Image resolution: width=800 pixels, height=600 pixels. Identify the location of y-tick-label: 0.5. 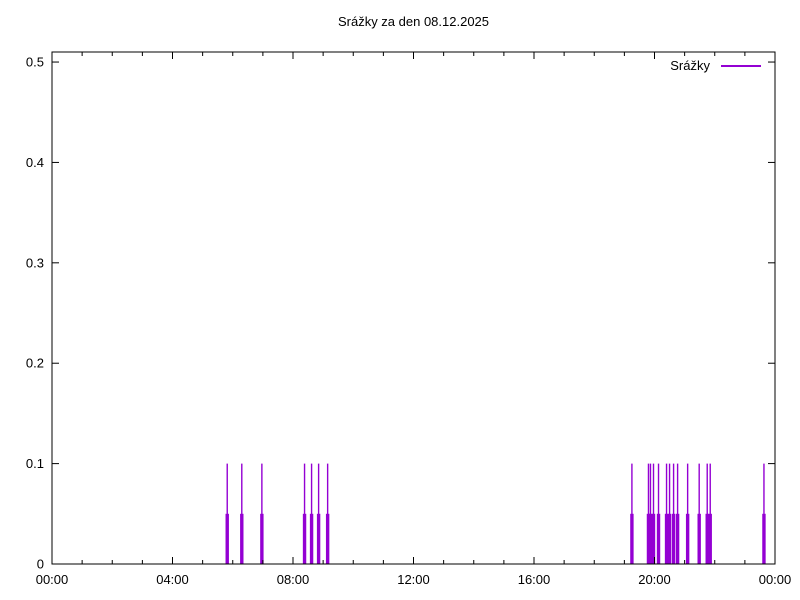
(35, 62).